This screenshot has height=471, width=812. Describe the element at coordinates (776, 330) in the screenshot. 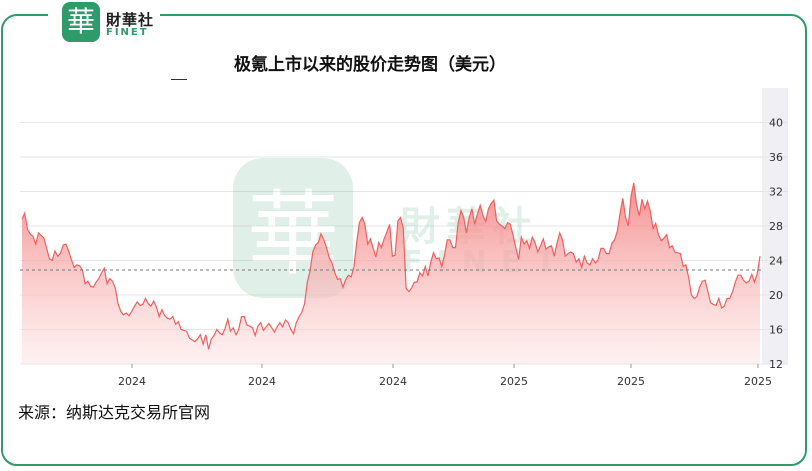

I see `y-tick-label: 16` at that location.